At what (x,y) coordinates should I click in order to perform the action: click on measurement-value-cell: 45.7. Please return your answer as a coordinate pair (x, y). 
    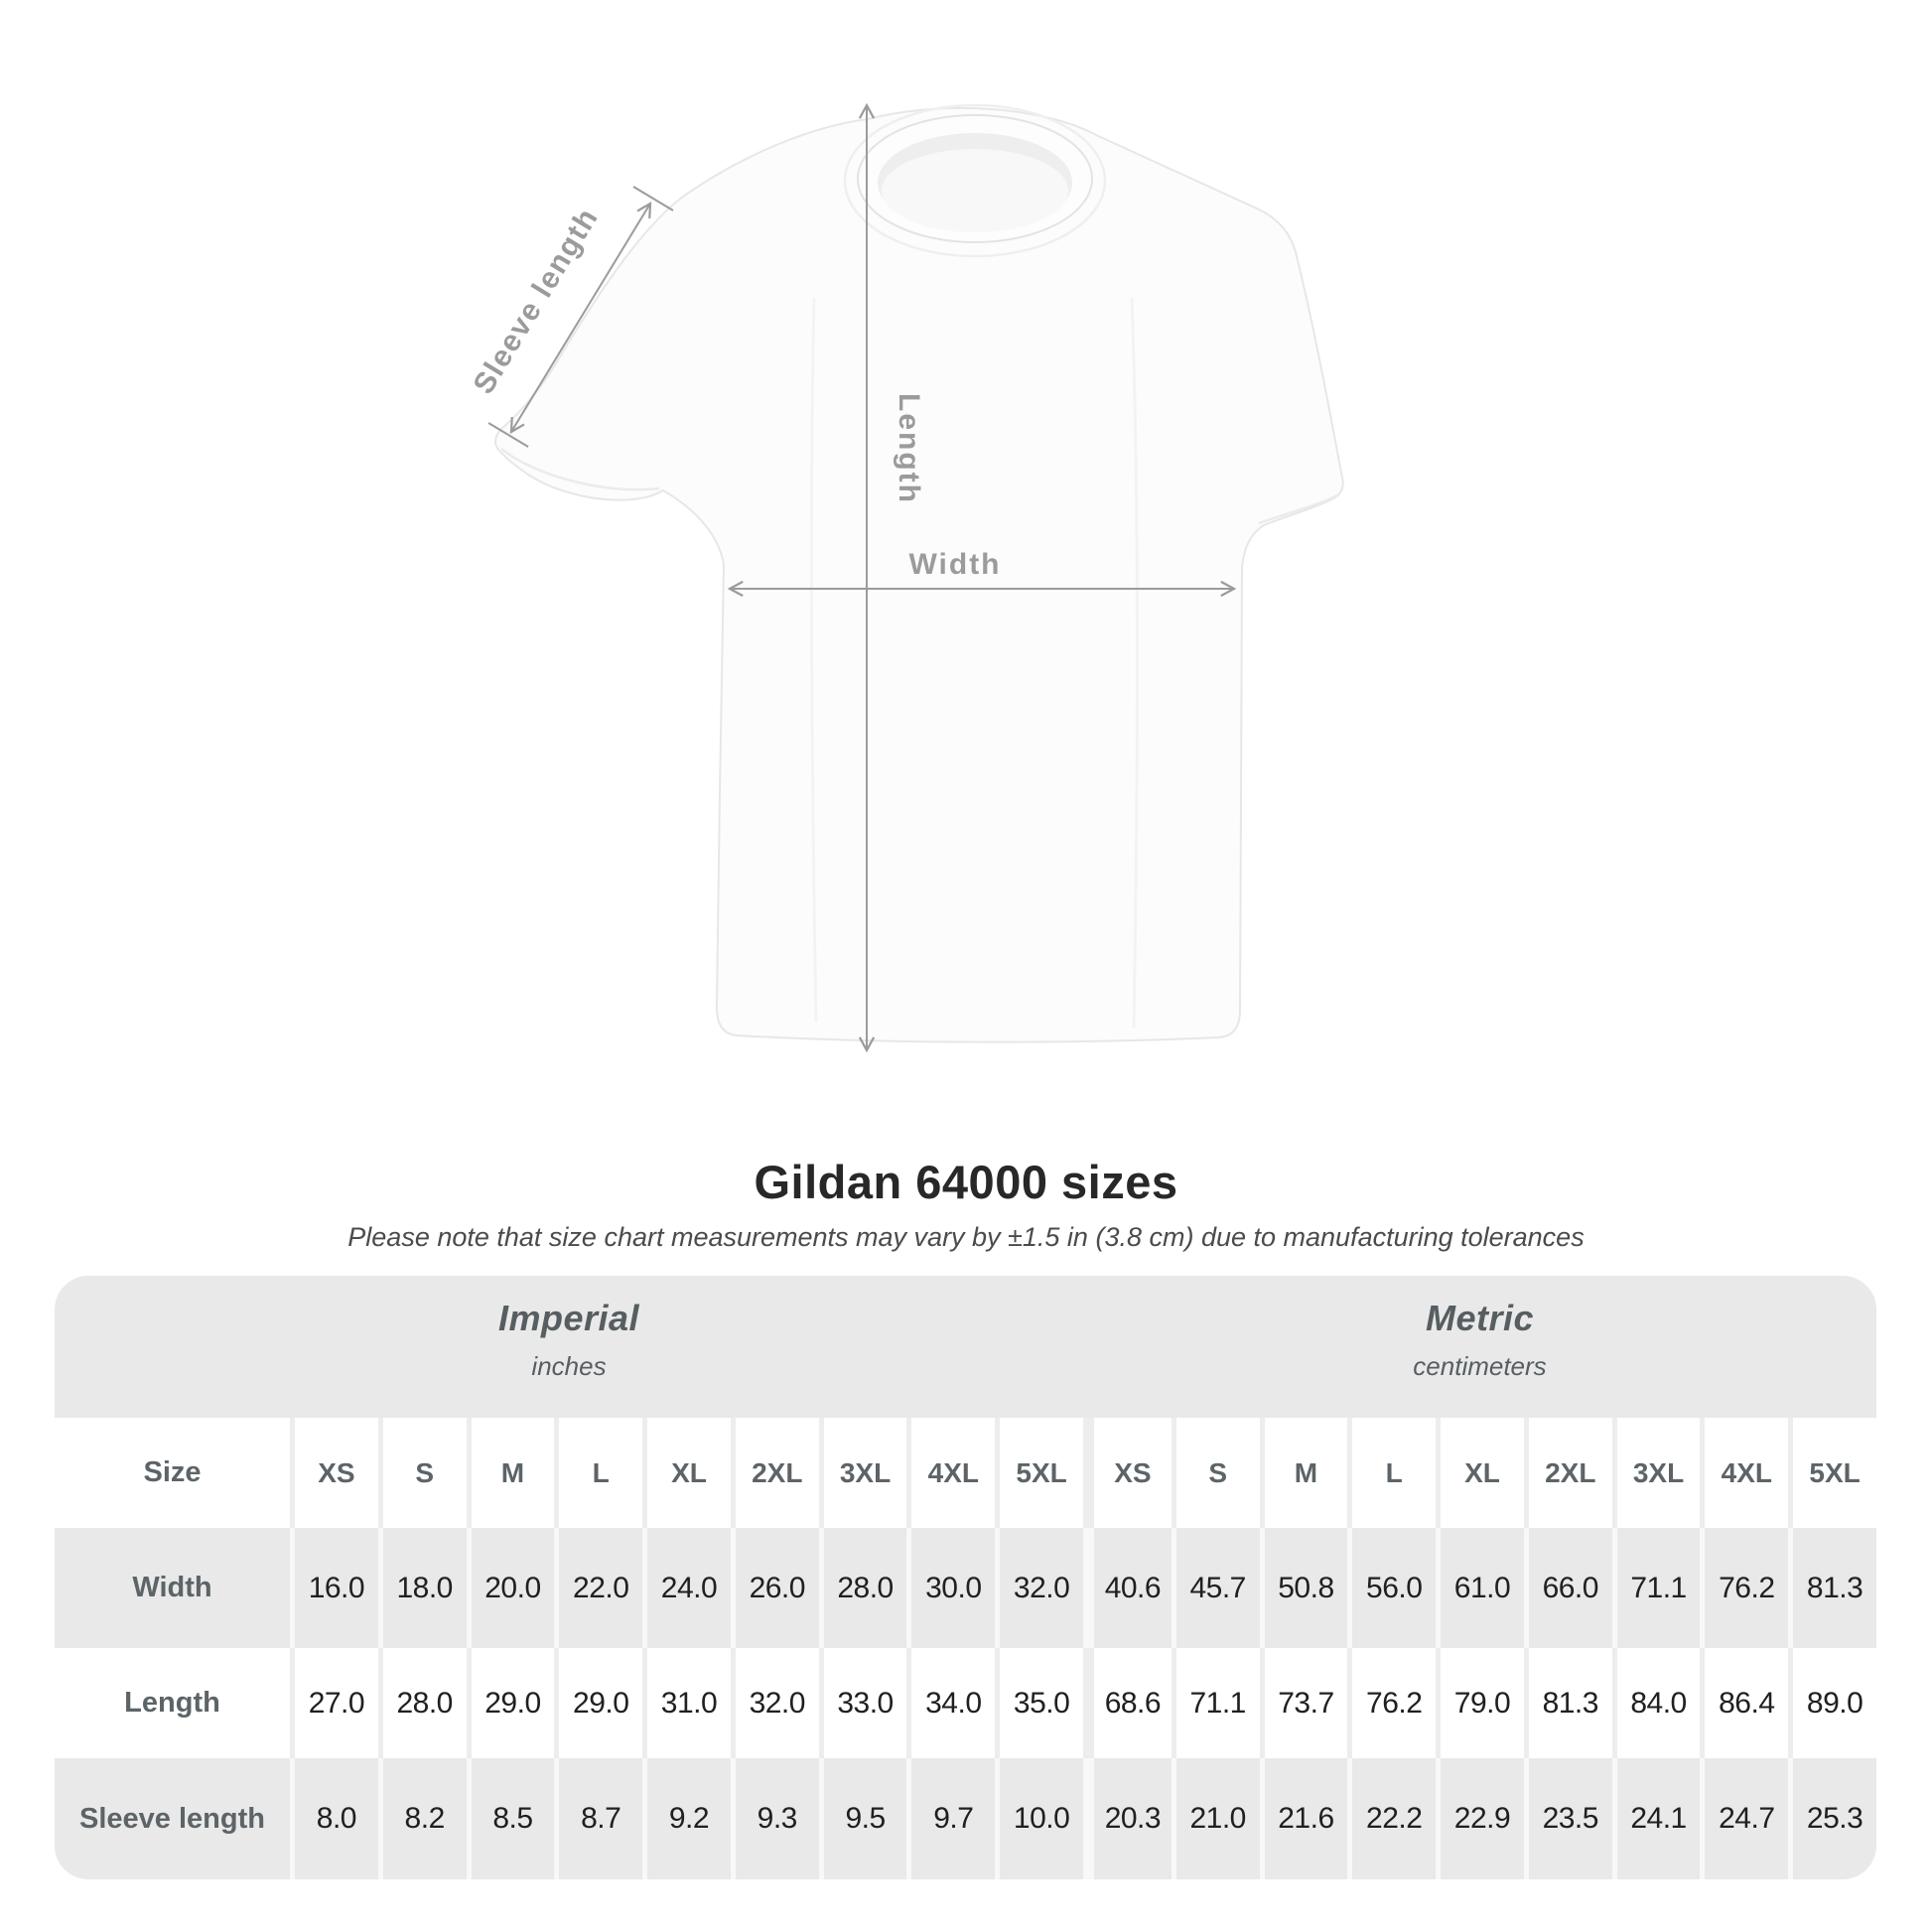
    Looking at the image, I should click on (1215, 1588).